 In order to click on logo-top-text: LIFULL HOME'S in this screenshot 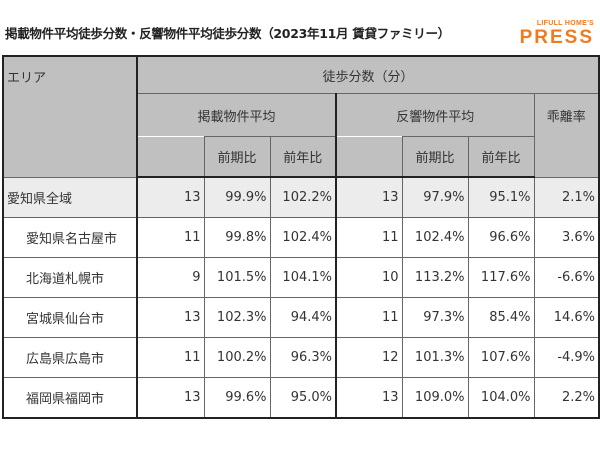, I will do `click(565, 23)`.